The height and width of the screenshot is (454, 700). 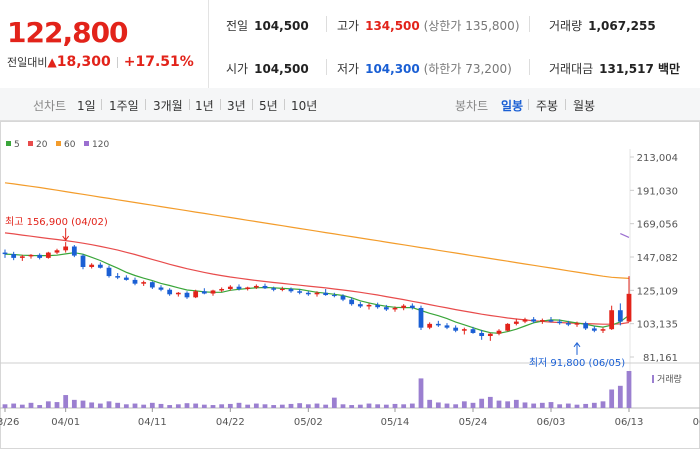 I want to click on tab-1y: 1년, so click(x=204, y=106).